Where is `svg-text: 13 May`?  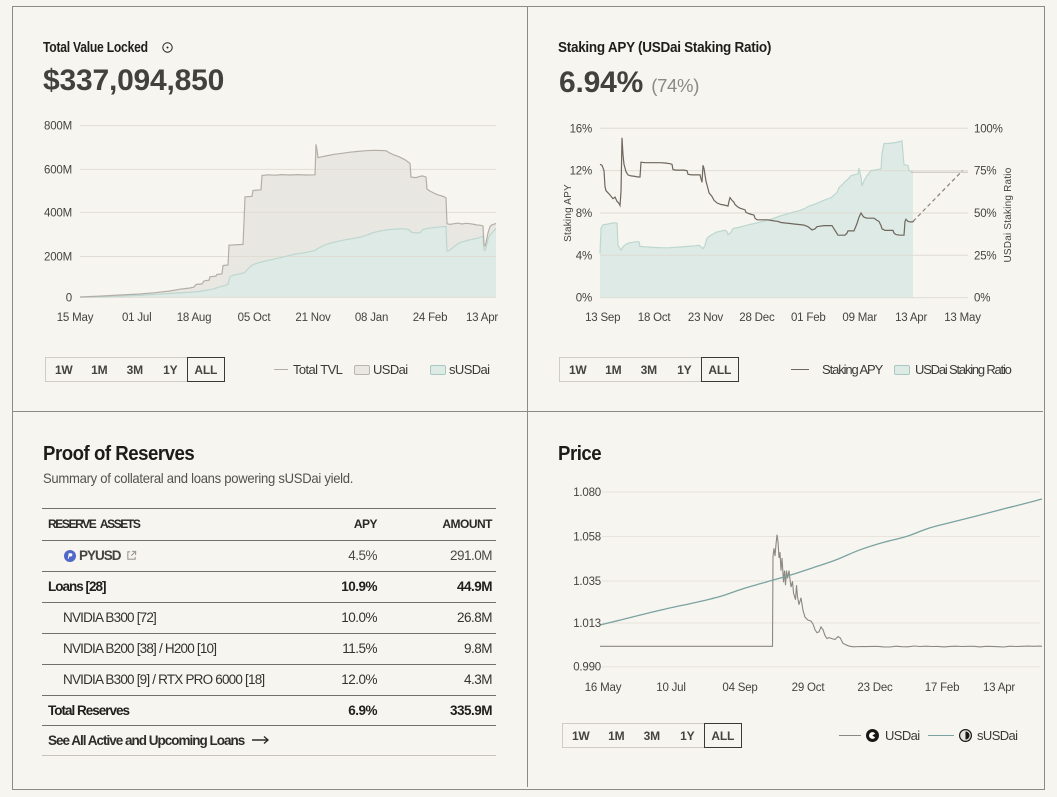 svg-text: 13 May is located at coordinates (962, 318).